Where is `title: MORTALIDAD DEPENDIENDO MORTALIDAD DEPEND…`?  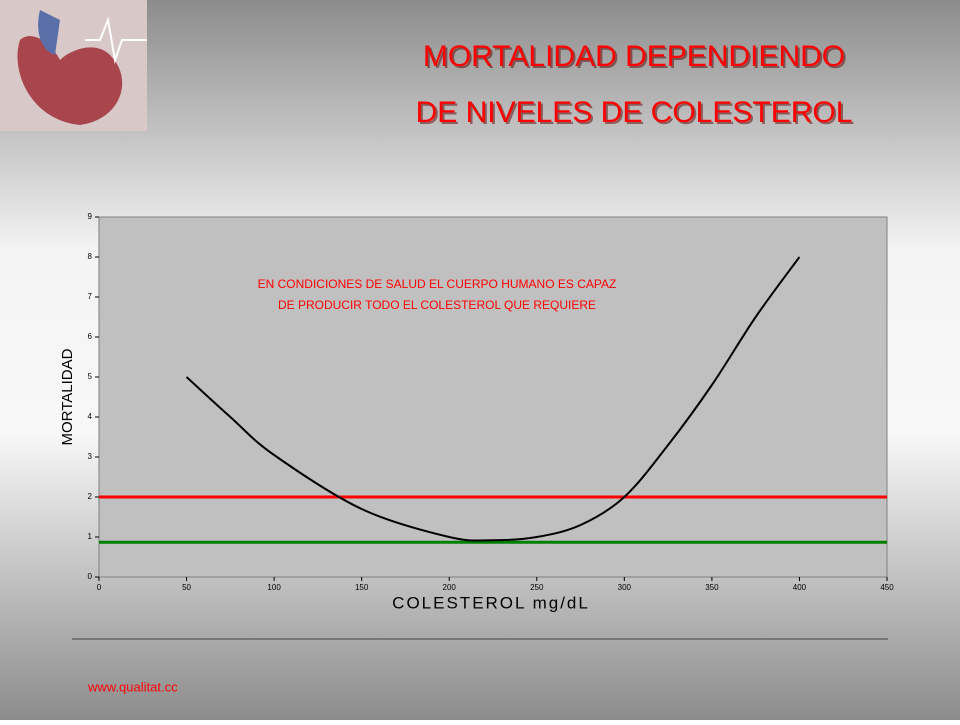 title: MORTALIDAD DEPENDIENDO MORTALIDAD DEPEND… is located at coordinates (635, 85).